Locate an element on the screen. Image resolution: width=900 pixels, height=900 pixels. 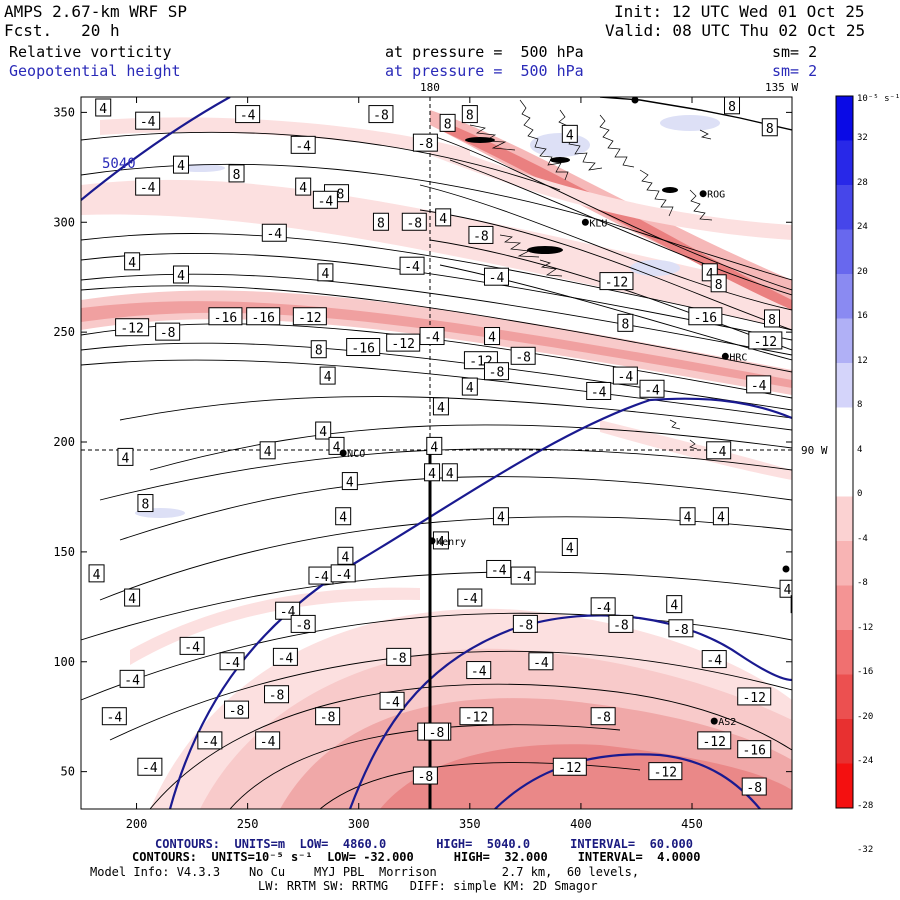
colorbar-tick-label: 8 is located at coordinates (860, 405).